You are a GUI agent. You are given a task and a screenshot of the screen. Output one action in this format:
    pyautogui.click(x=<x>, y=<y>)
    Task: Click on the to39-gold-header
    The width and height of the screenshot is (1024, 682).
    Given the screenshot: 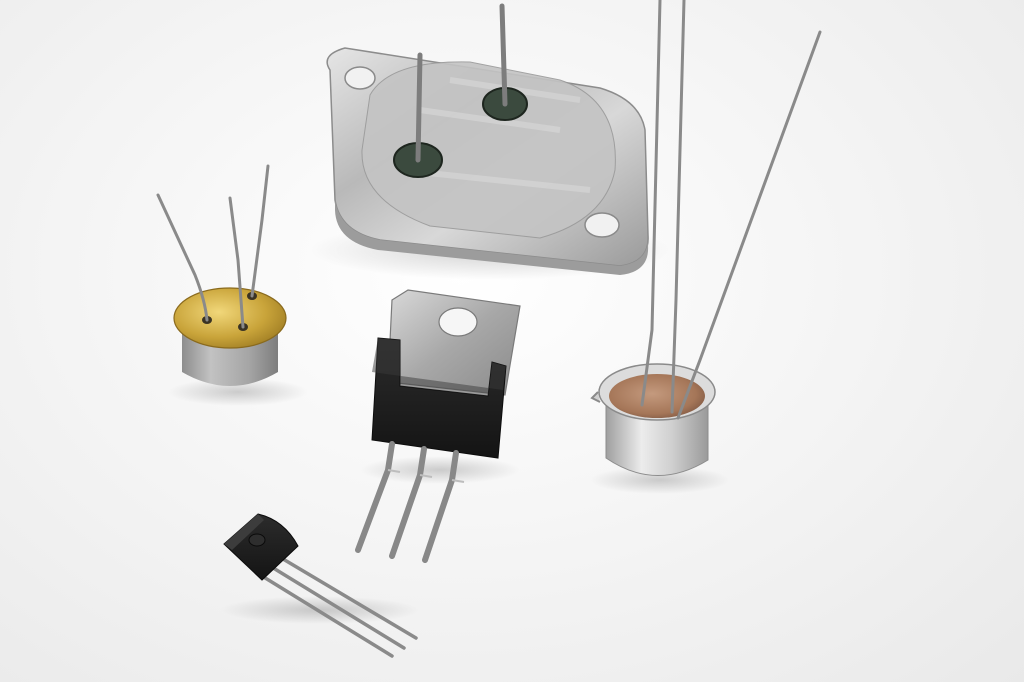 What is the action you would take?
    pyautogui.click(x=230, y=318)
    